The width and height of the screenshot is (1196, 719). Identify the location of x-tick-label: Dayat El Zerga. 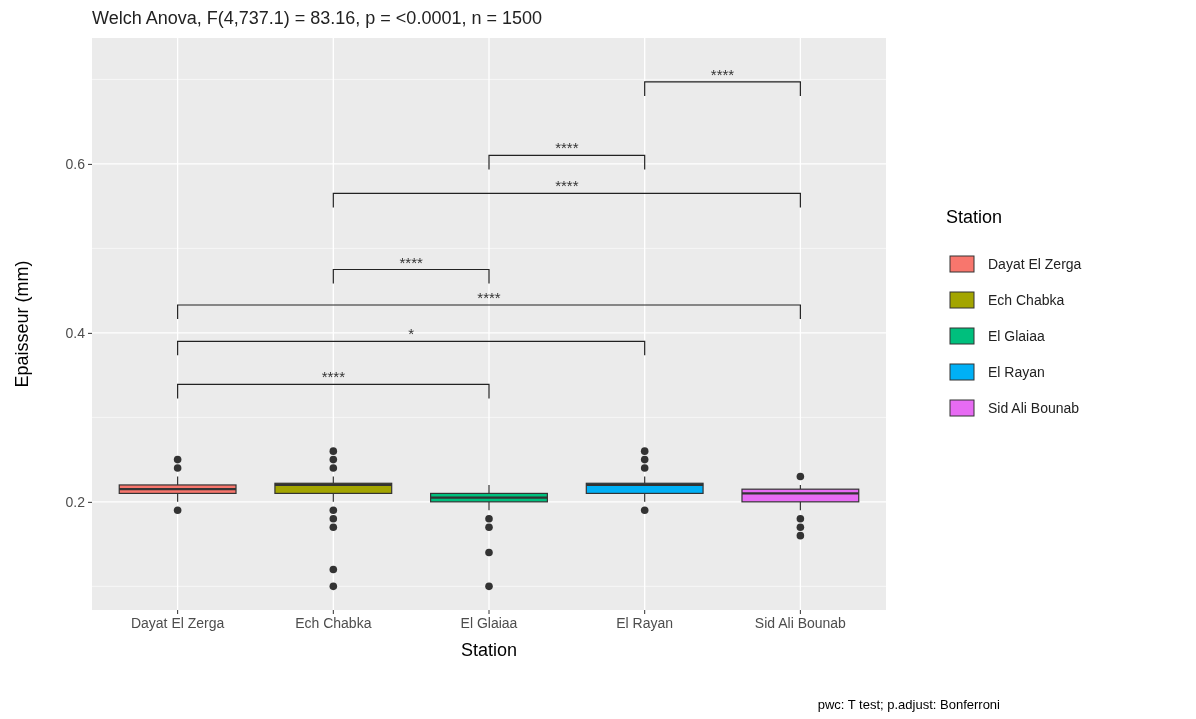
(177, 622).